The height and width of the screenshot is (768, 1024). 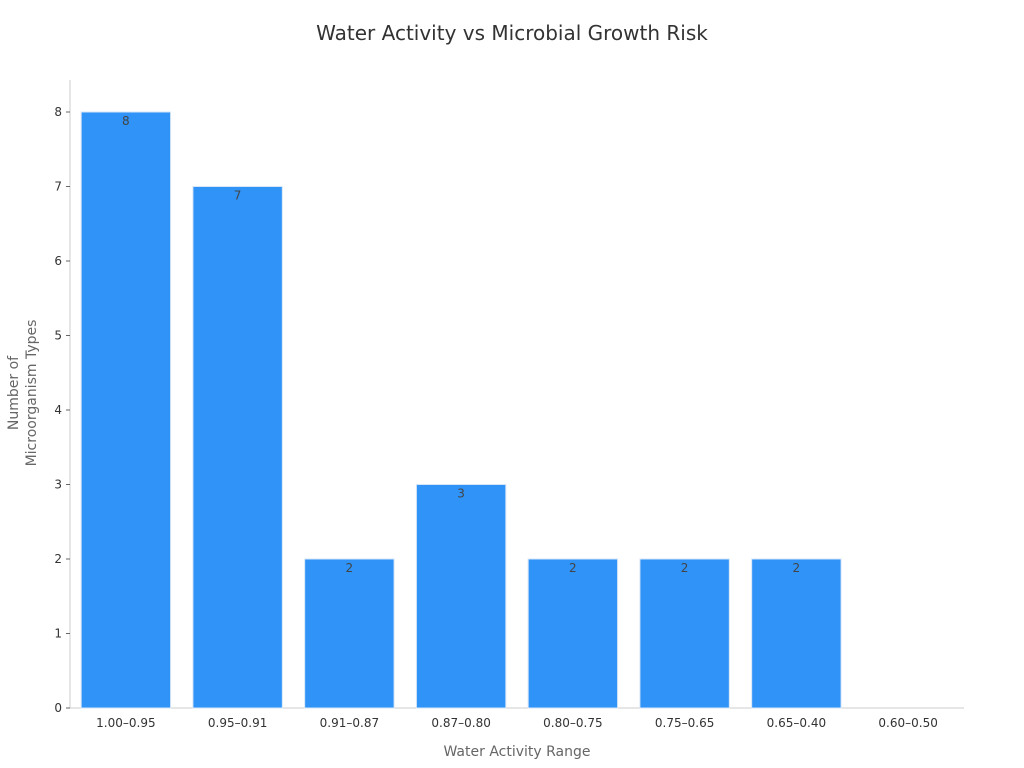 I want to click on y-tick-label: 7, so click(x=58, y=187).